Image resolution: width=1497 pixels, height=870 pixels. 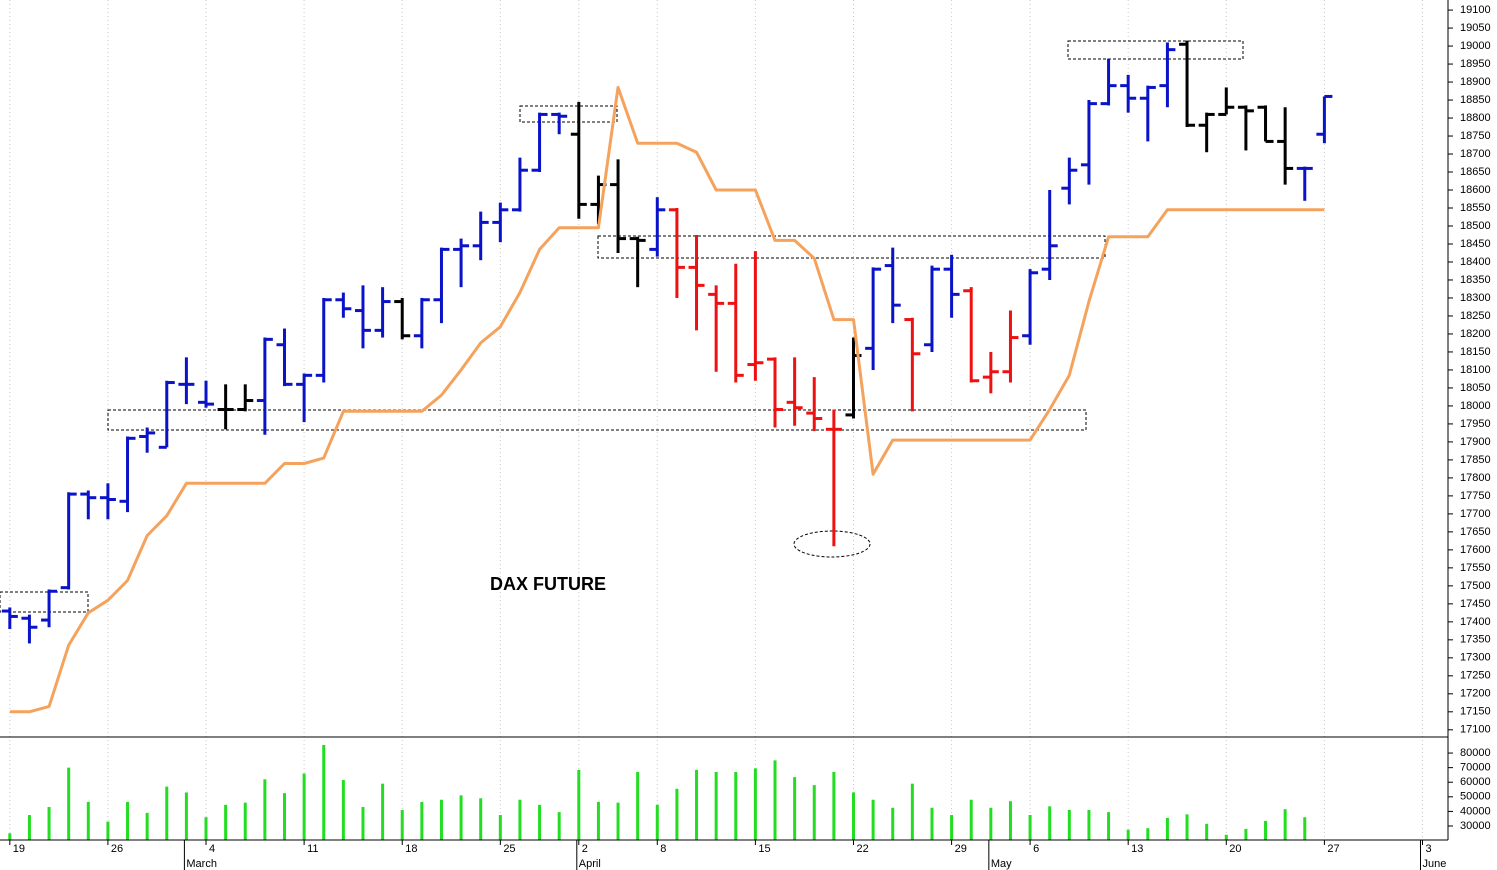 What do you see at coordinates (1137, 849) in the screenshot?
I see `x-tick-label: 13` at bounding box center [1137, 849].